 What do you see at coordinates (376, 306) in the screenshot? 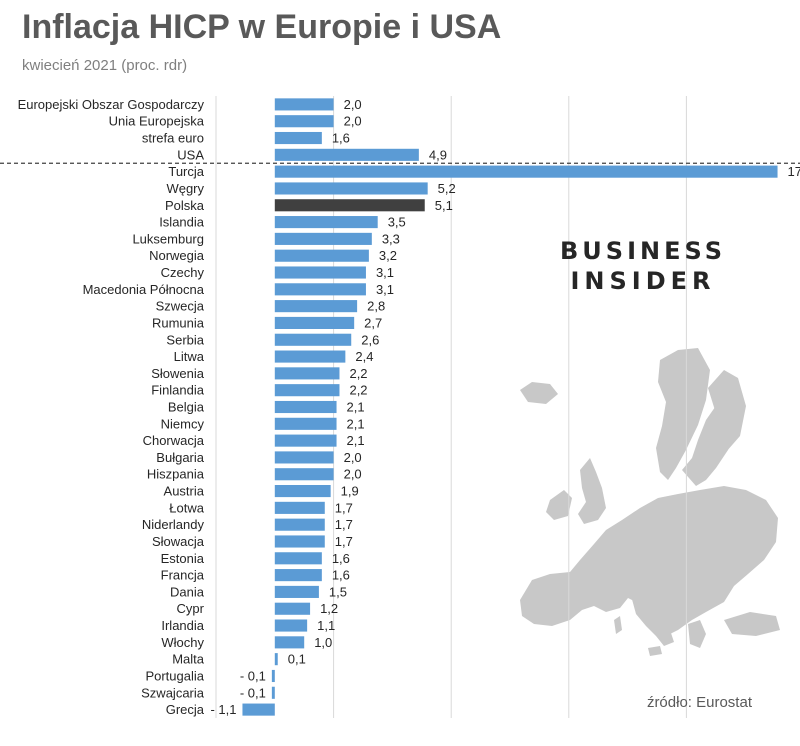
I see `value-label: 2,8` at bounding box center [376, 306].